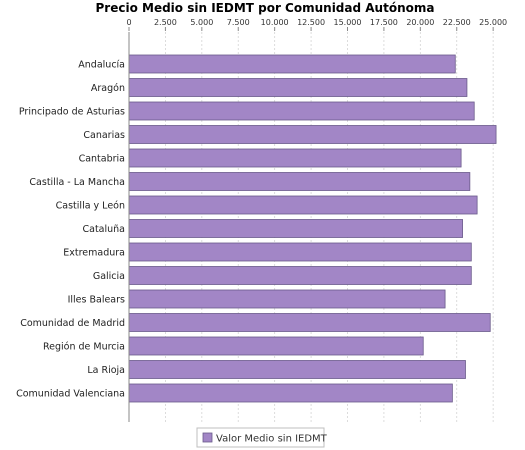  Describe the element at coordinates (102, 159) in the screenshot. I see `category-label: Cantabria` at that location.